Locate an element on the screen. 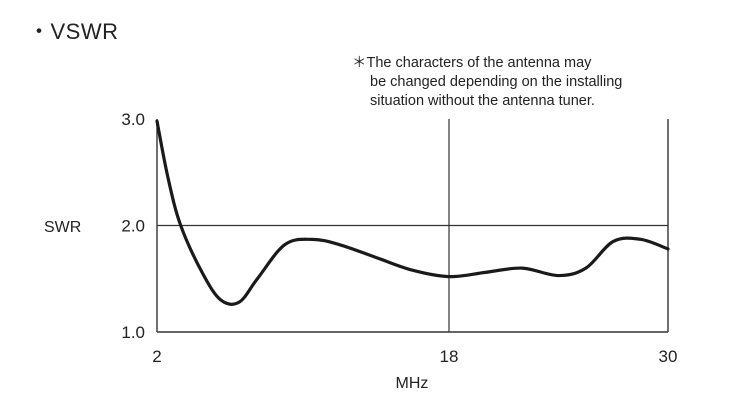 Image resolution: width=743 pixels, height=411 pixels. chart-title: ・VSWR is located at coordinates (73, 31).